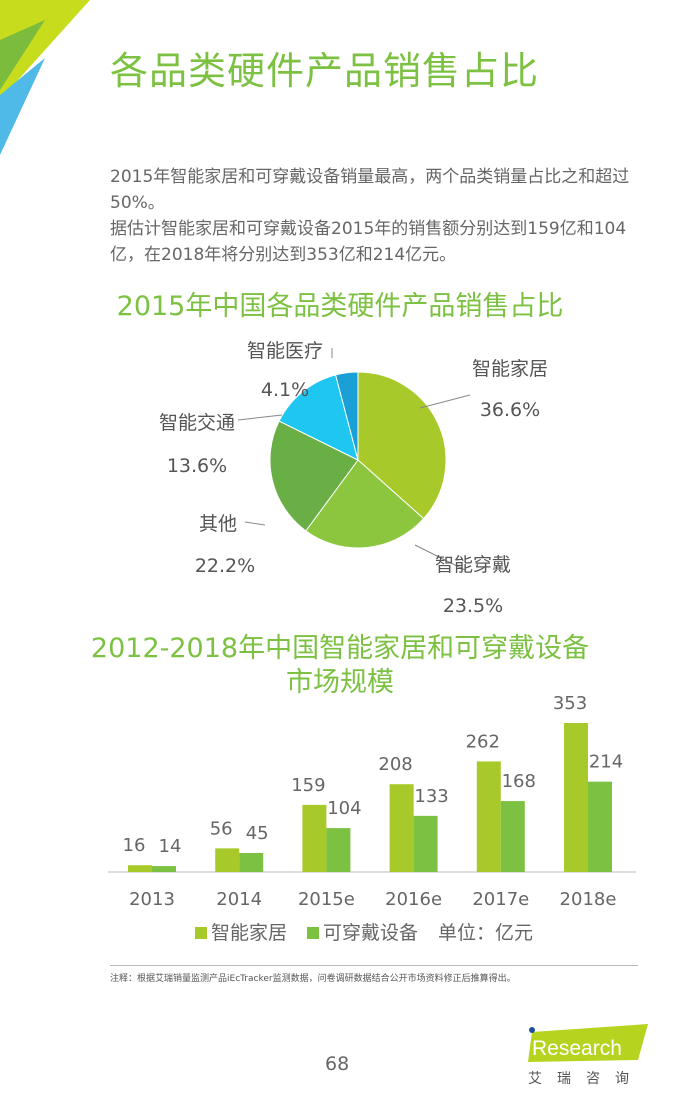 The image size is (680, 1115). I want to click on slice-value: 4.1%, so click(285, 390).